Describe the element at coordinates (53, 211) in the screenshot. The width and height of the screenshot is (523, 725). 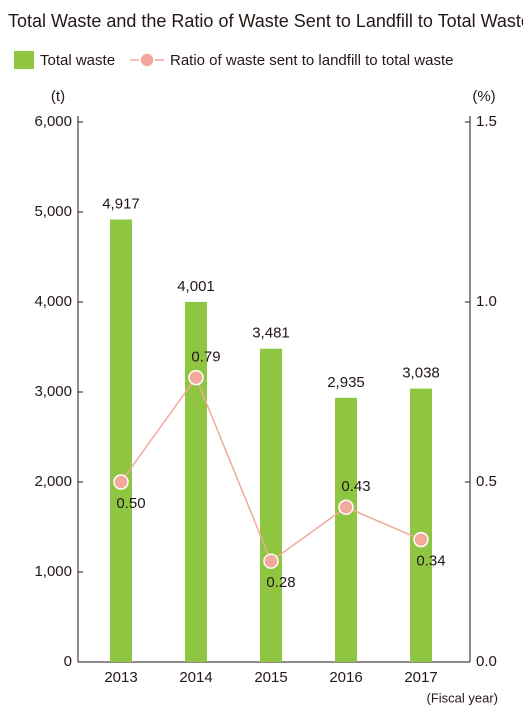
I see `y-tick-label: 5,000` at that location.